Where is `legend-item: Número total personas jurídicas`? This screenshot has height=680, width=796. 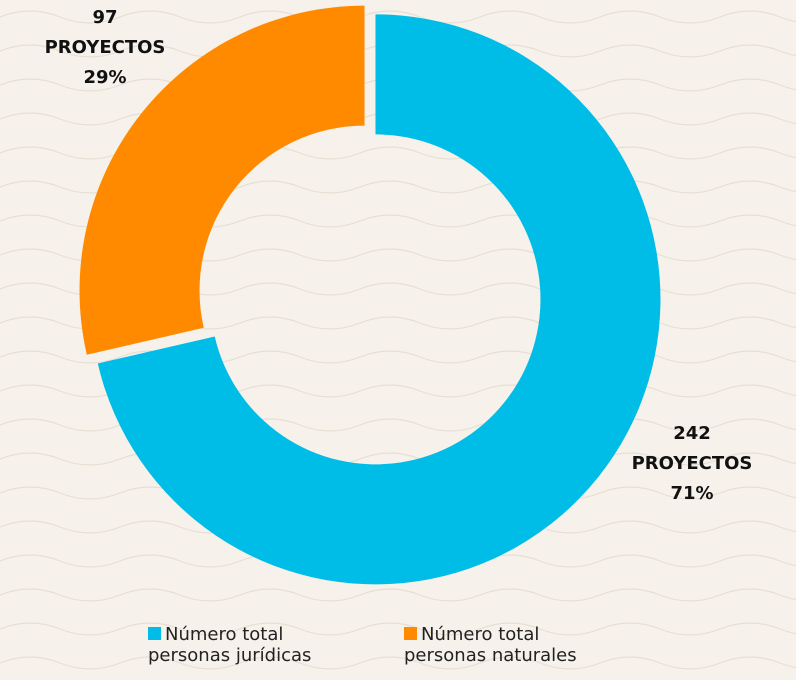
legend-item: Número total personas jurídicas is located at coordinates (238, 645).